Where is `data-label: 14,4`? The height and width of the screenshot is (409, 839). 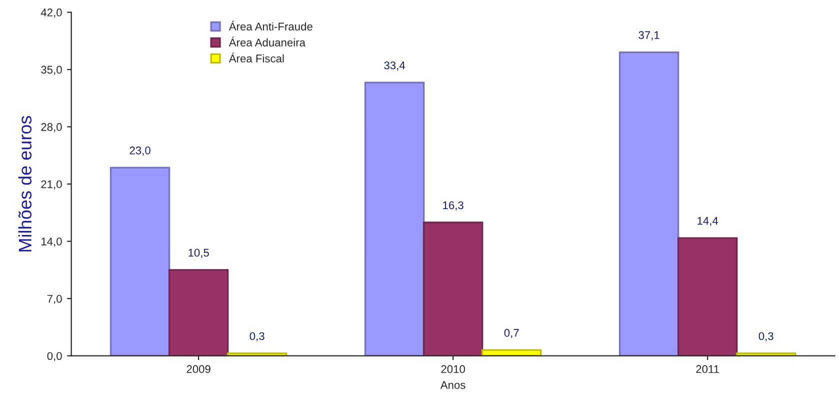 data-label: 14,4 is located at coordinates (708, 221).